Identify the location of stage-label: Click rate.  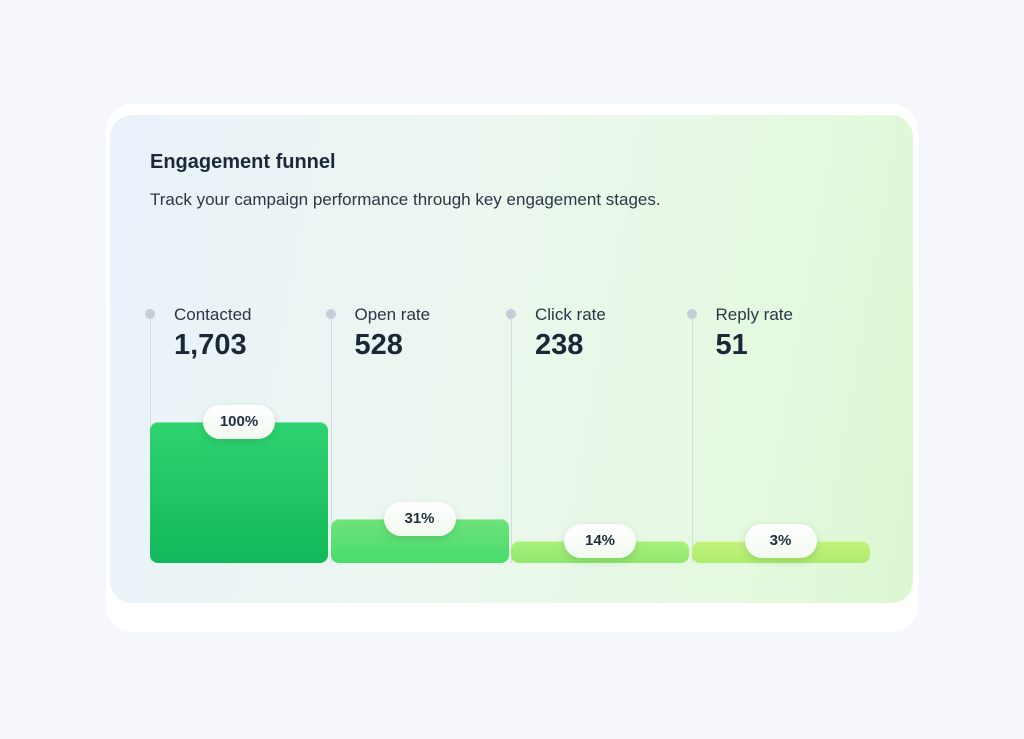
(570, 314).